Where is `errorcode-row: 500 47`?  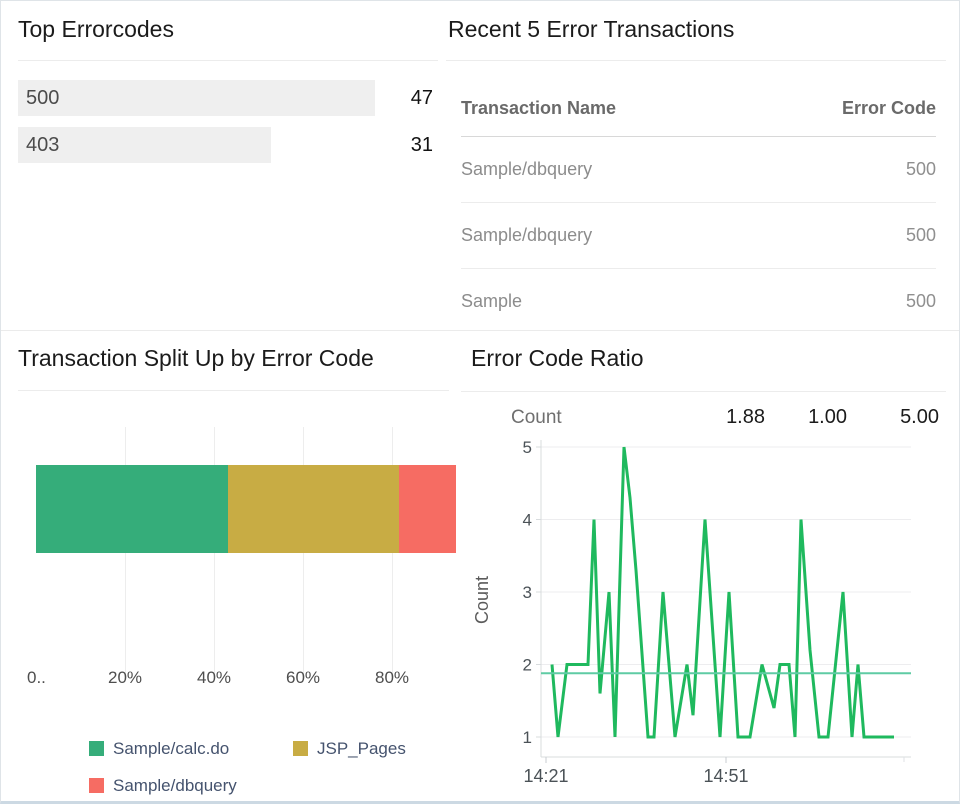
errorcode-row: 500 47 is located at coordinates (225, 98).